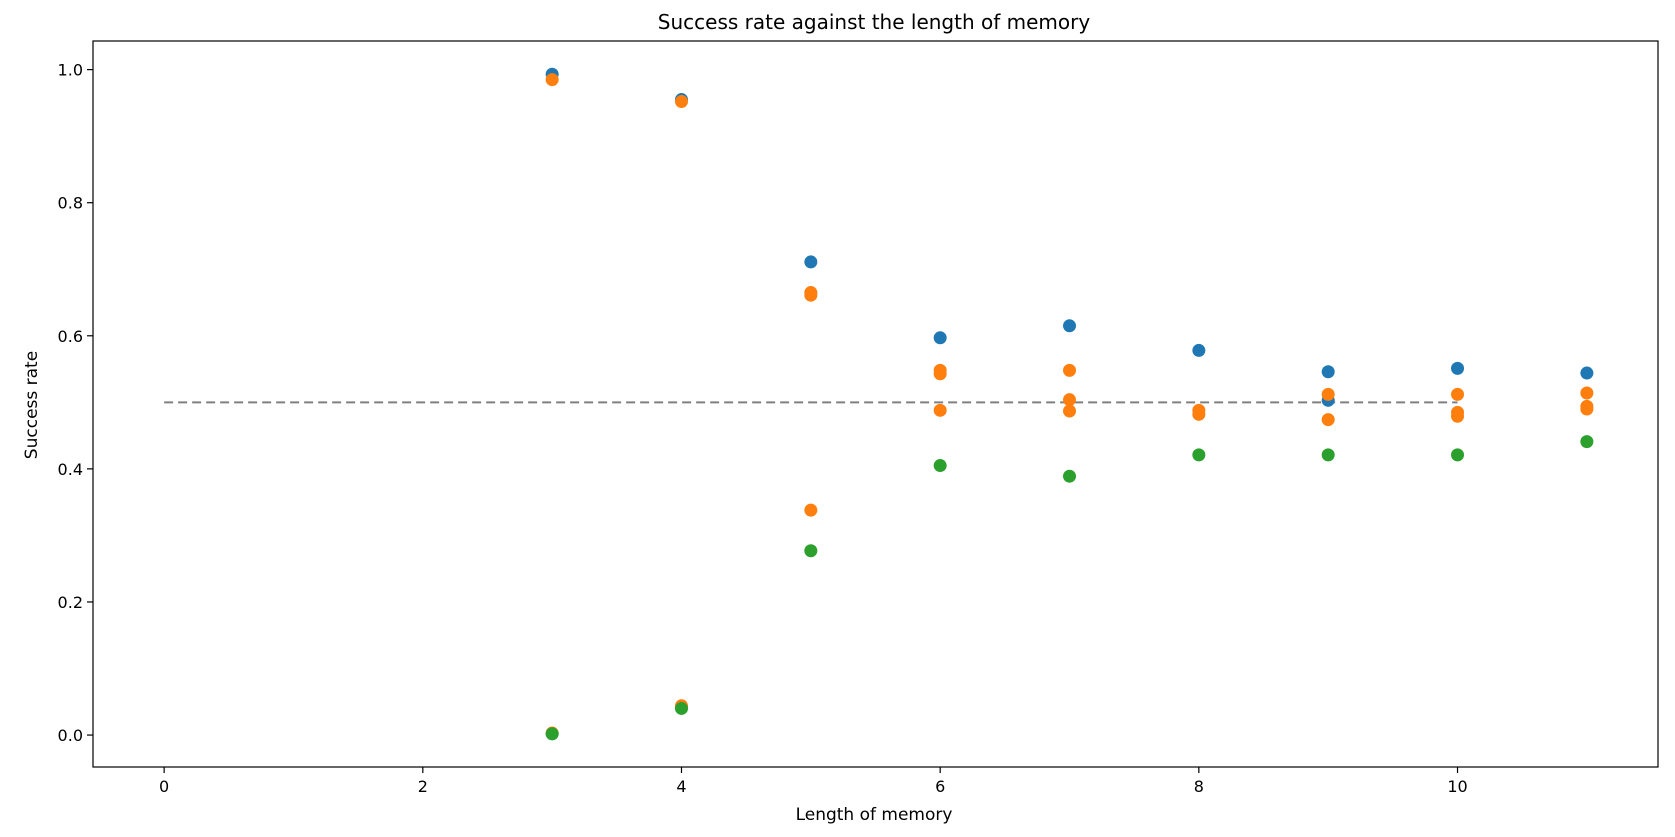 The height and width of the screenshot is (837, 1675). What do you see at coordinates (70, 336) in the screenshot?
I see `y-tick-label: 0.6` at bounding box center [70, 336].